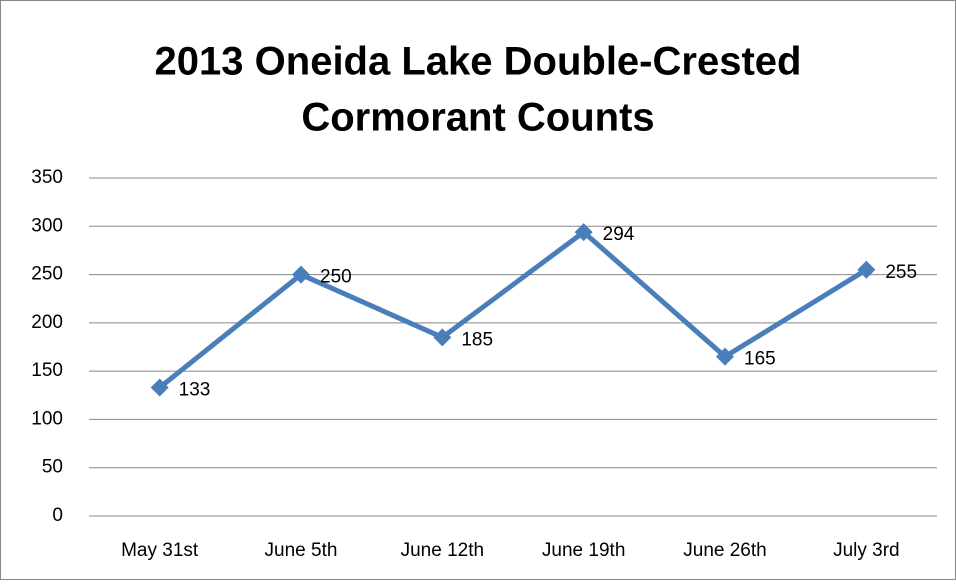  I want to click on y-tick-label: 200, so click(47, 322).